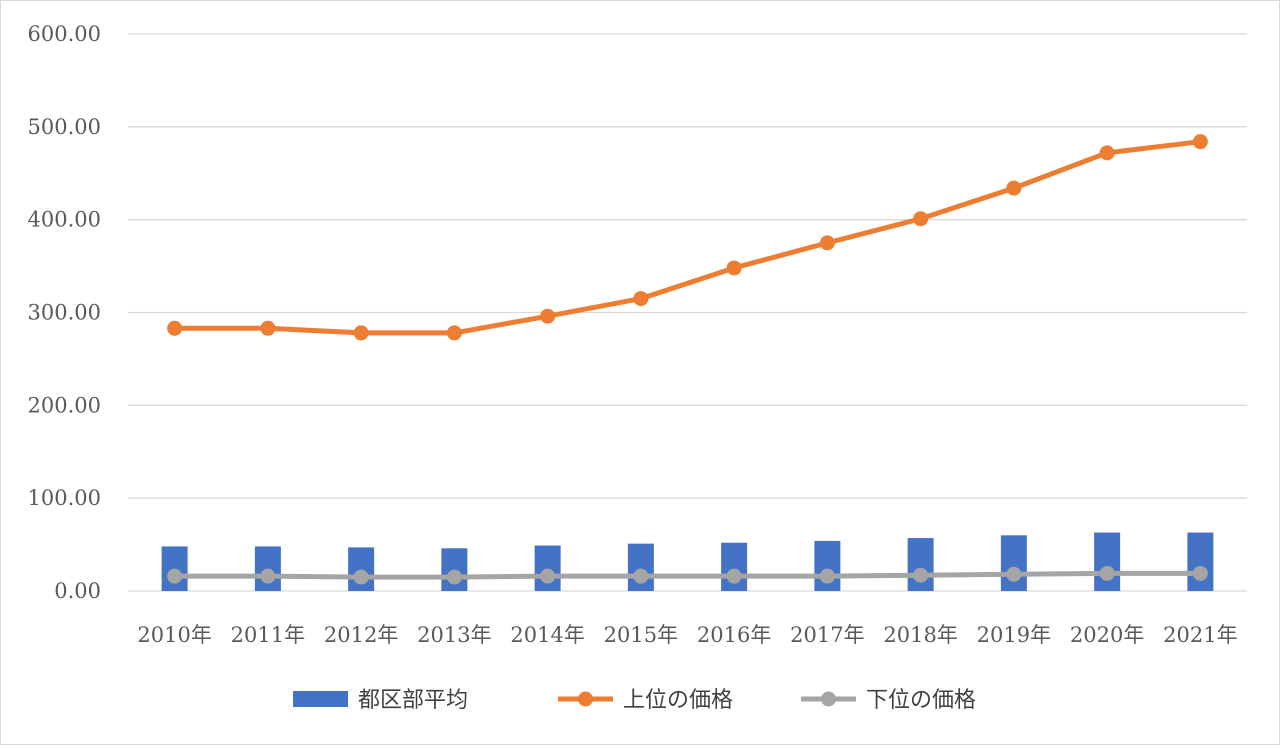 This screenshot has width=1280, height=748. I want to click on legend-swatch, so click(320, 699).